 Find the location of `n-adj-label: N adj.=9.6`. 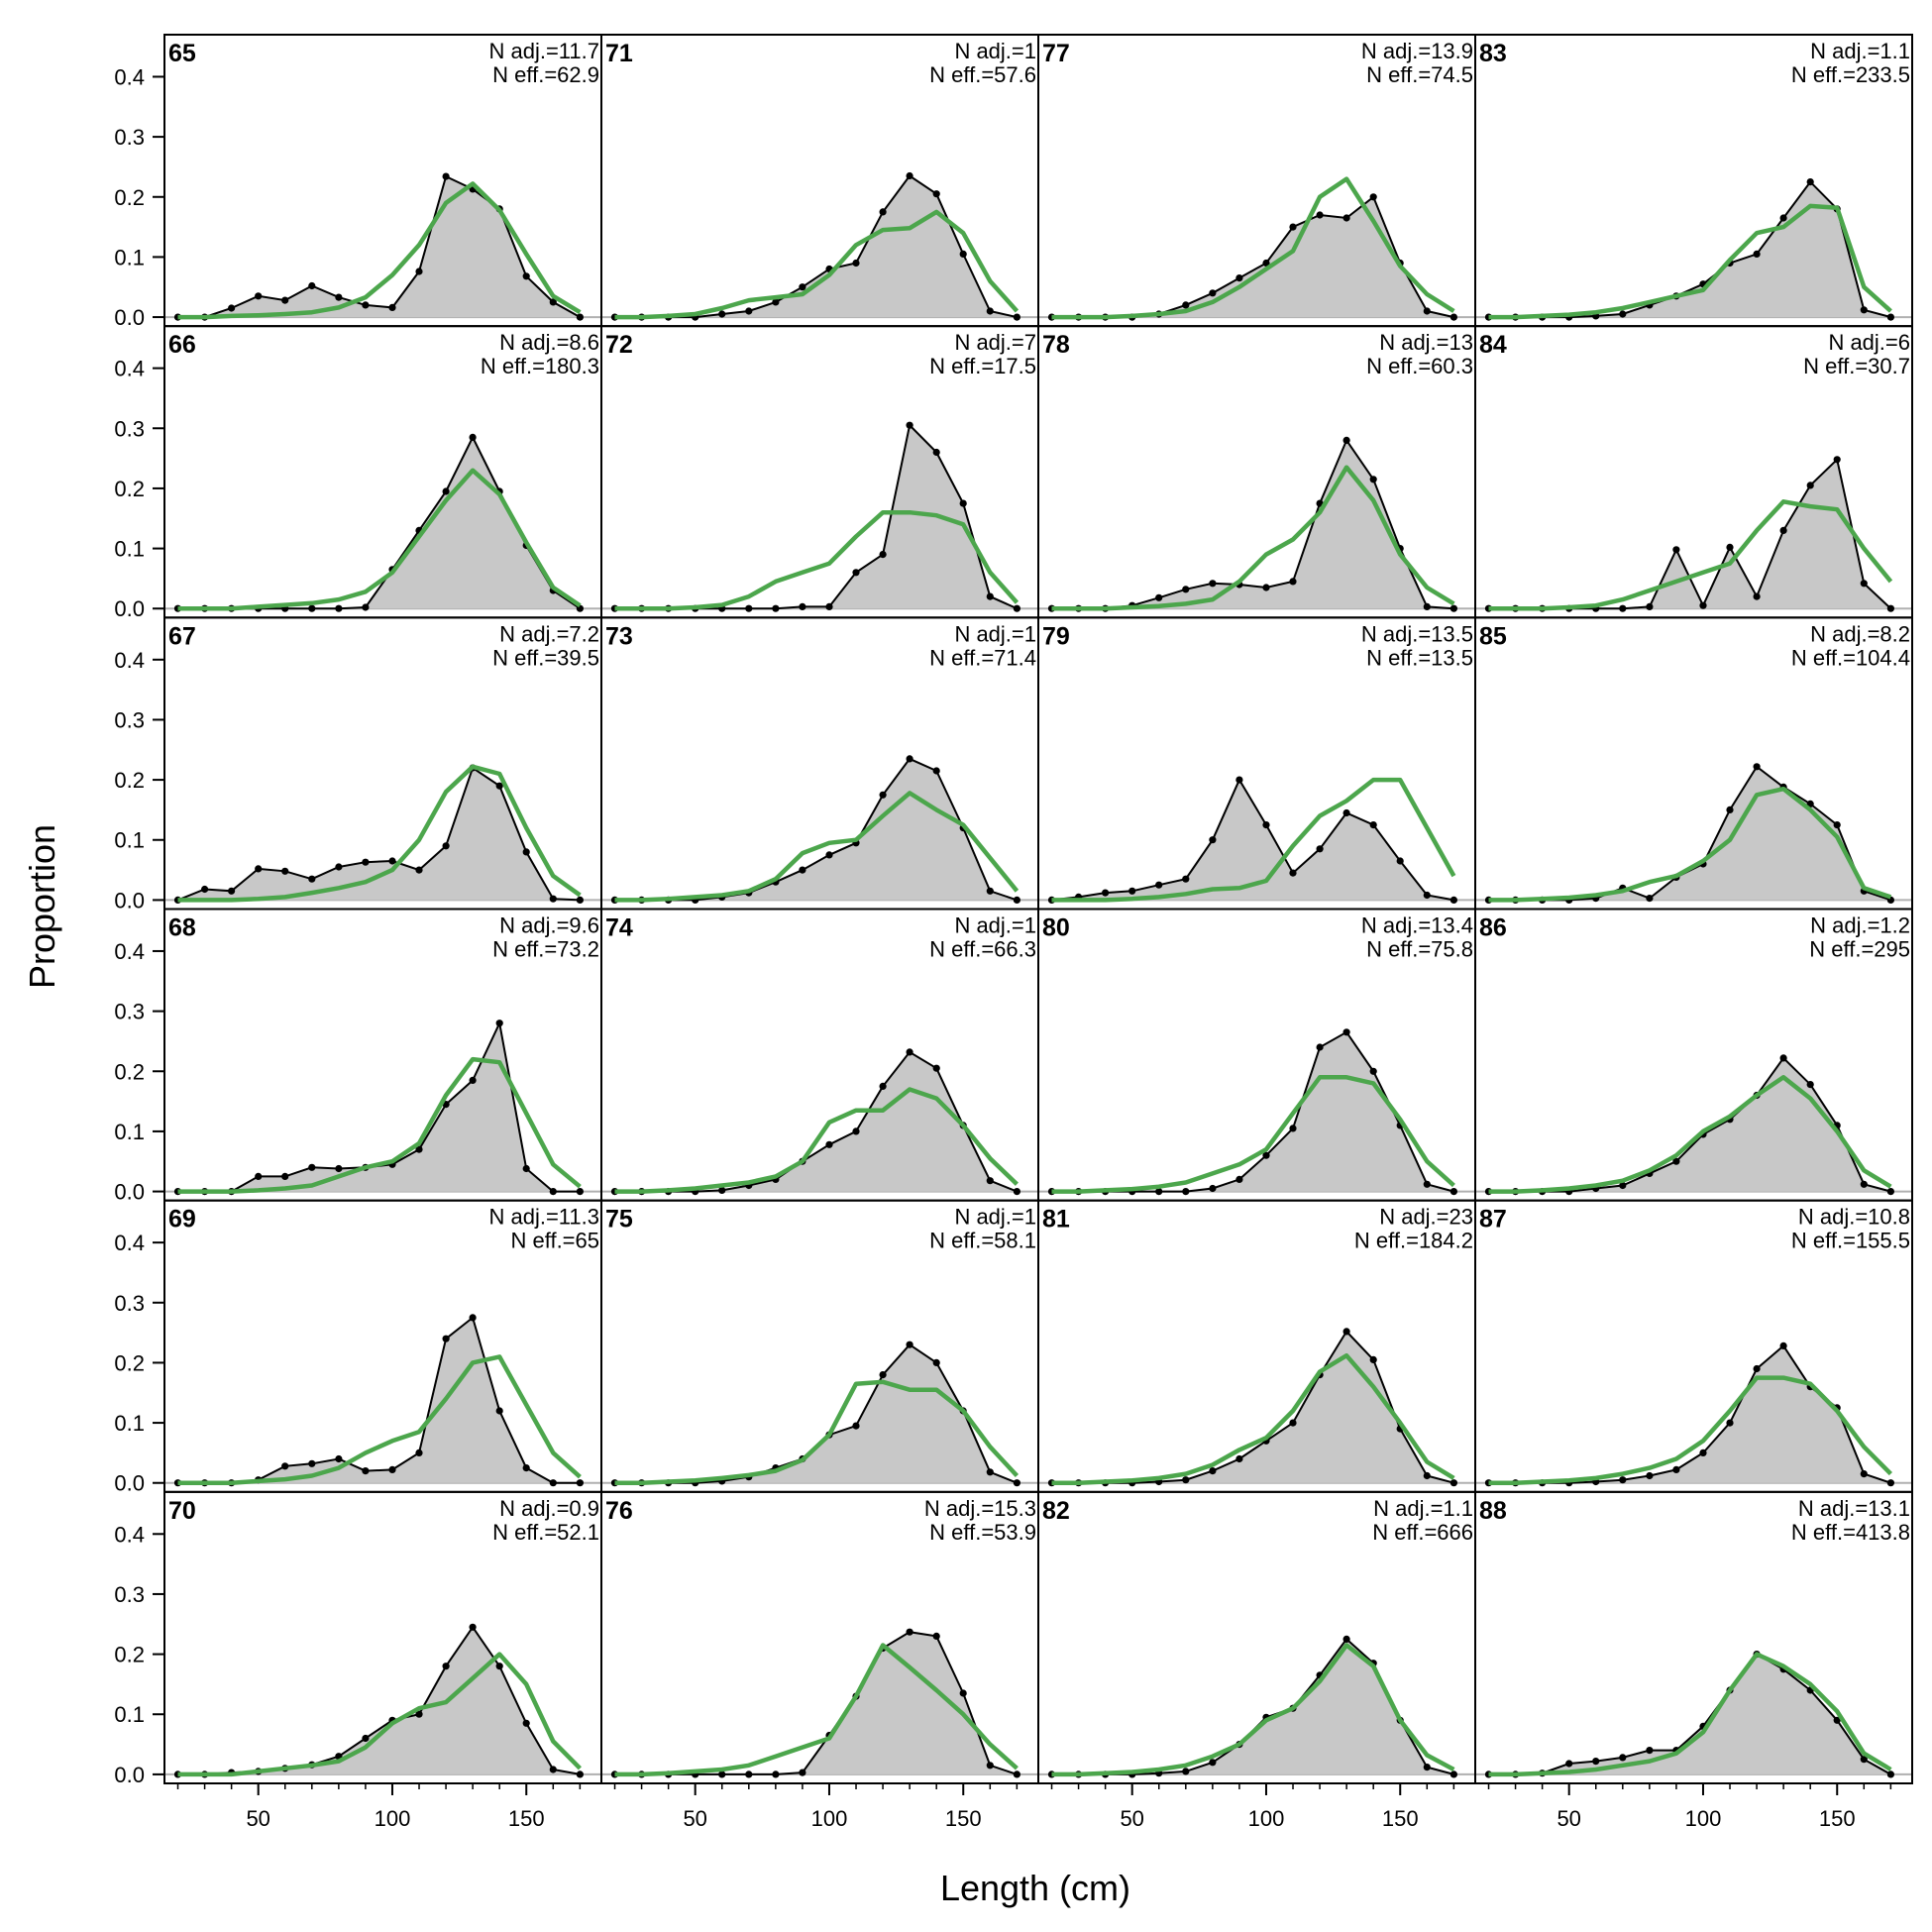

n-adj-label: N adj.=9.6 is located at coordinates (549, 925).